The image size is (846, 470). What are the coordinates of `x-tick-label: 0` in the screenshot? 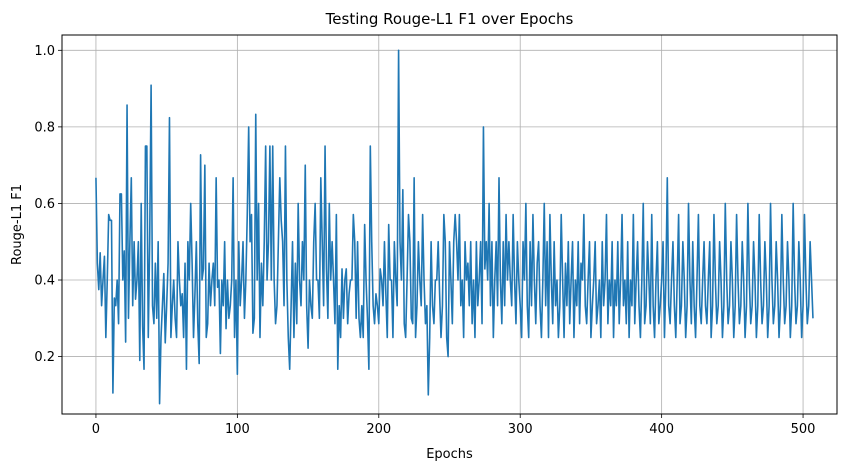 It's located at (96, 429).